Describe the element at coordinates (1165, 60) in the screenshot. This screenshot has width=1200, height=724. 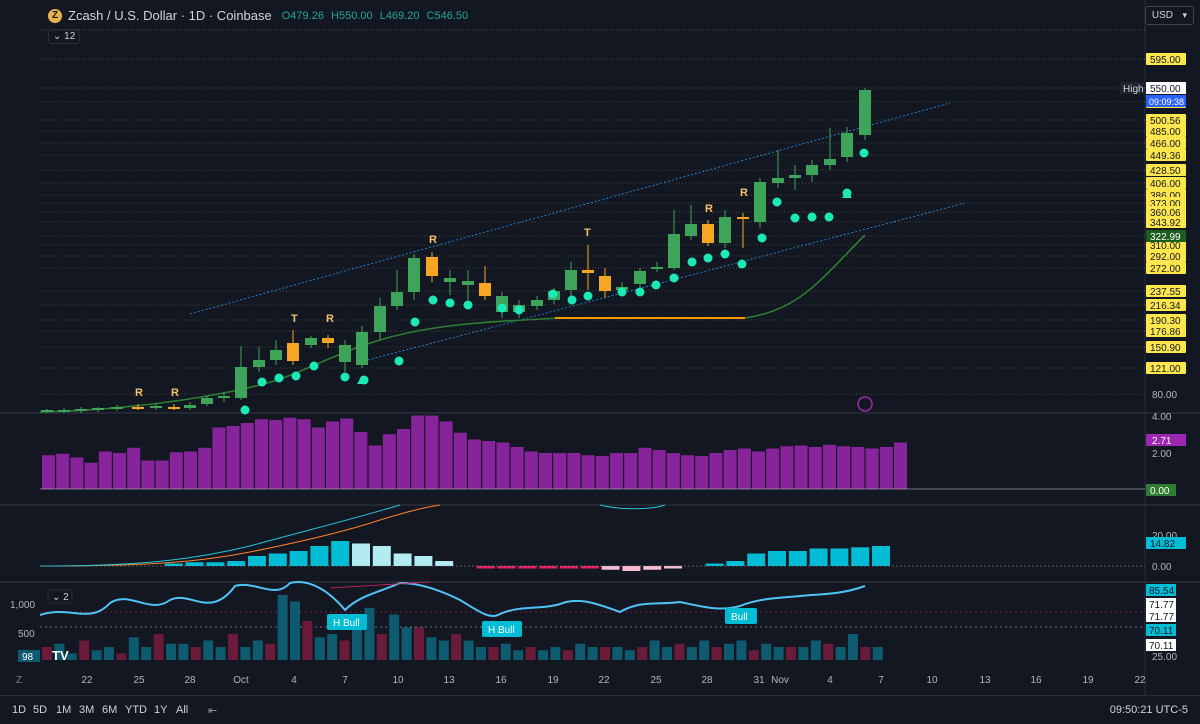
I see `price-label: 595.00` at that location.